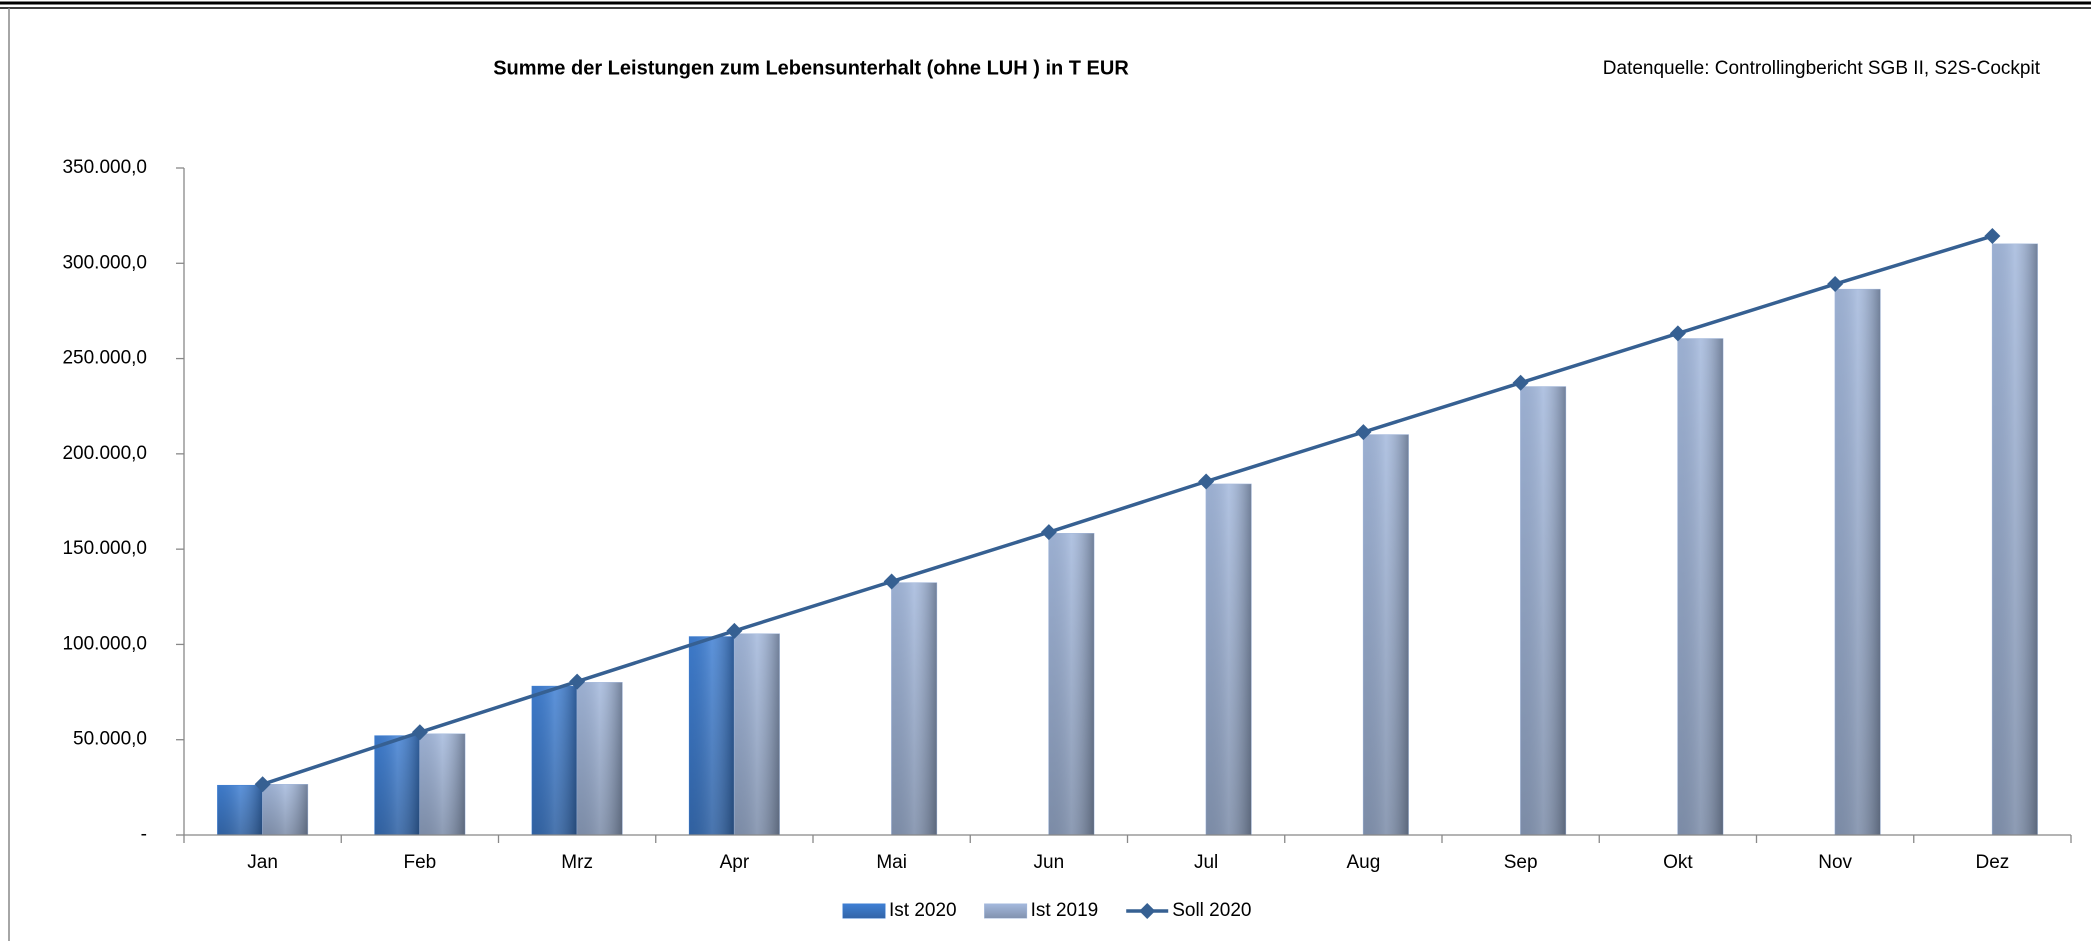  I want to click on x-tick-label: Dez, so click(1992, 862).